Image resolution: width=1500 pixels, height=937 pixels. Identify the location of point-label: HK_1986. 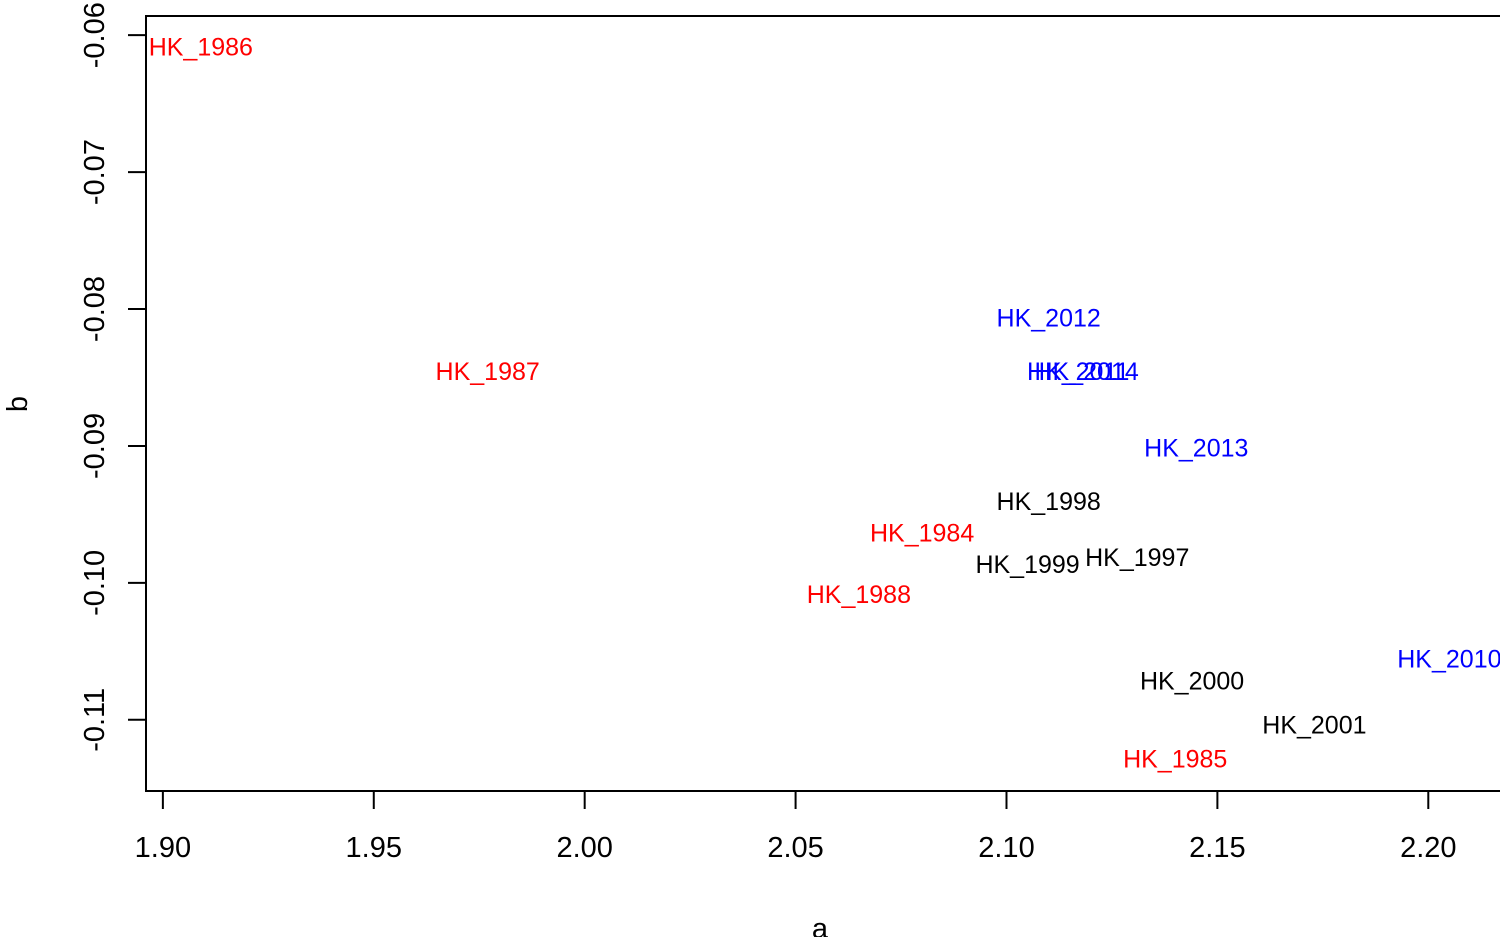
(201, 47).